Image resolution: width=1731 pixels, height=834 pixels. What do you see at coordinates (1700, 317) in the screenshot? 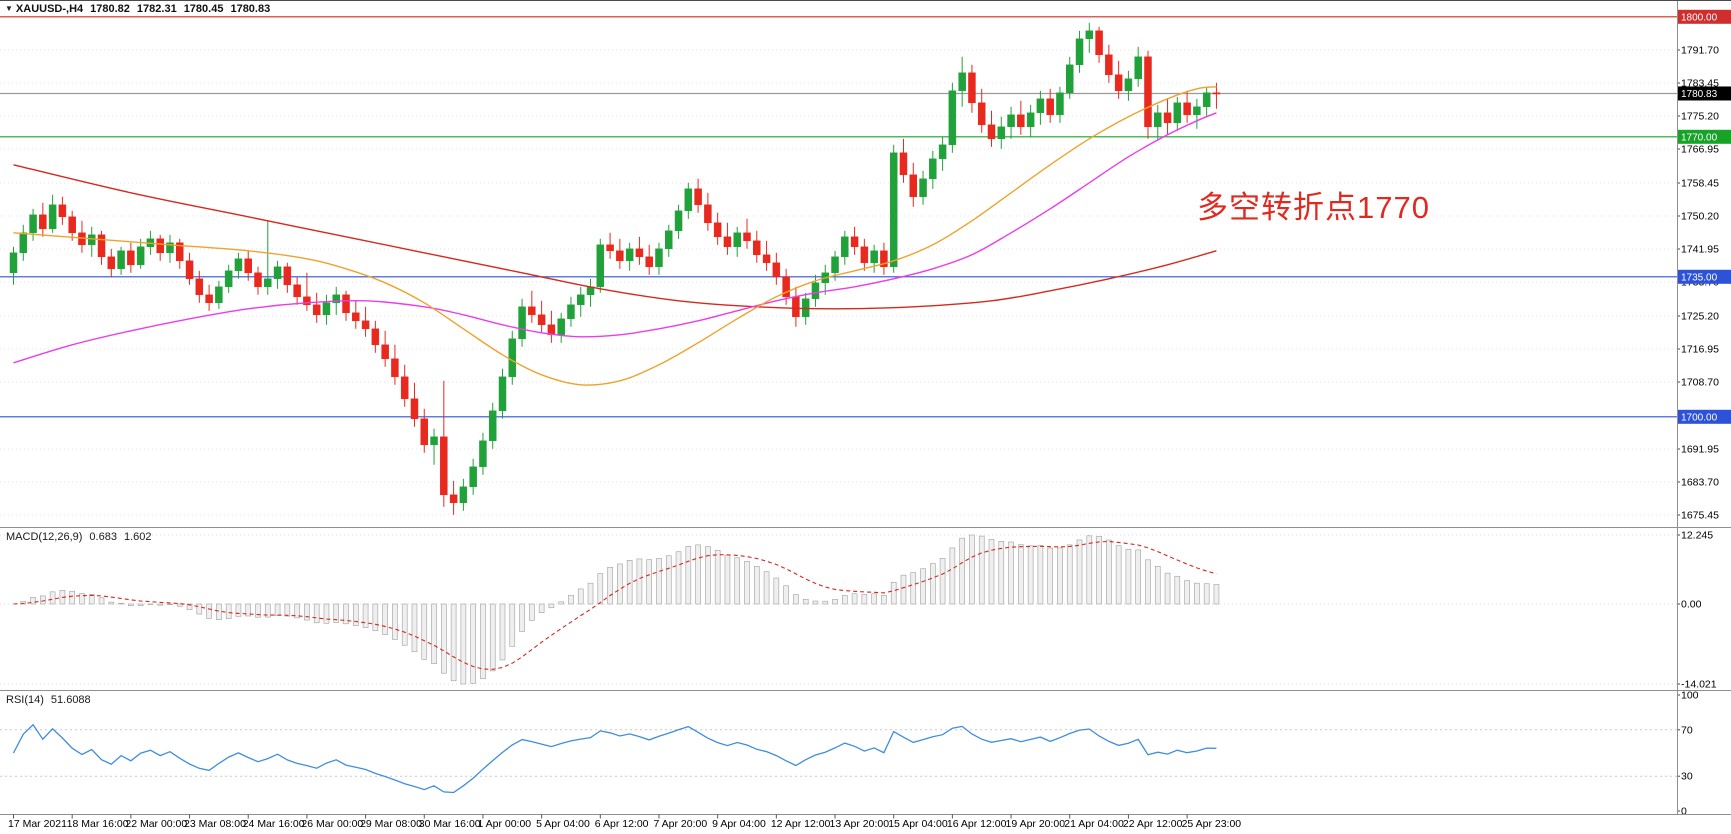
I see `svg-text: 1725.20` at bounding box center [1700, 317].